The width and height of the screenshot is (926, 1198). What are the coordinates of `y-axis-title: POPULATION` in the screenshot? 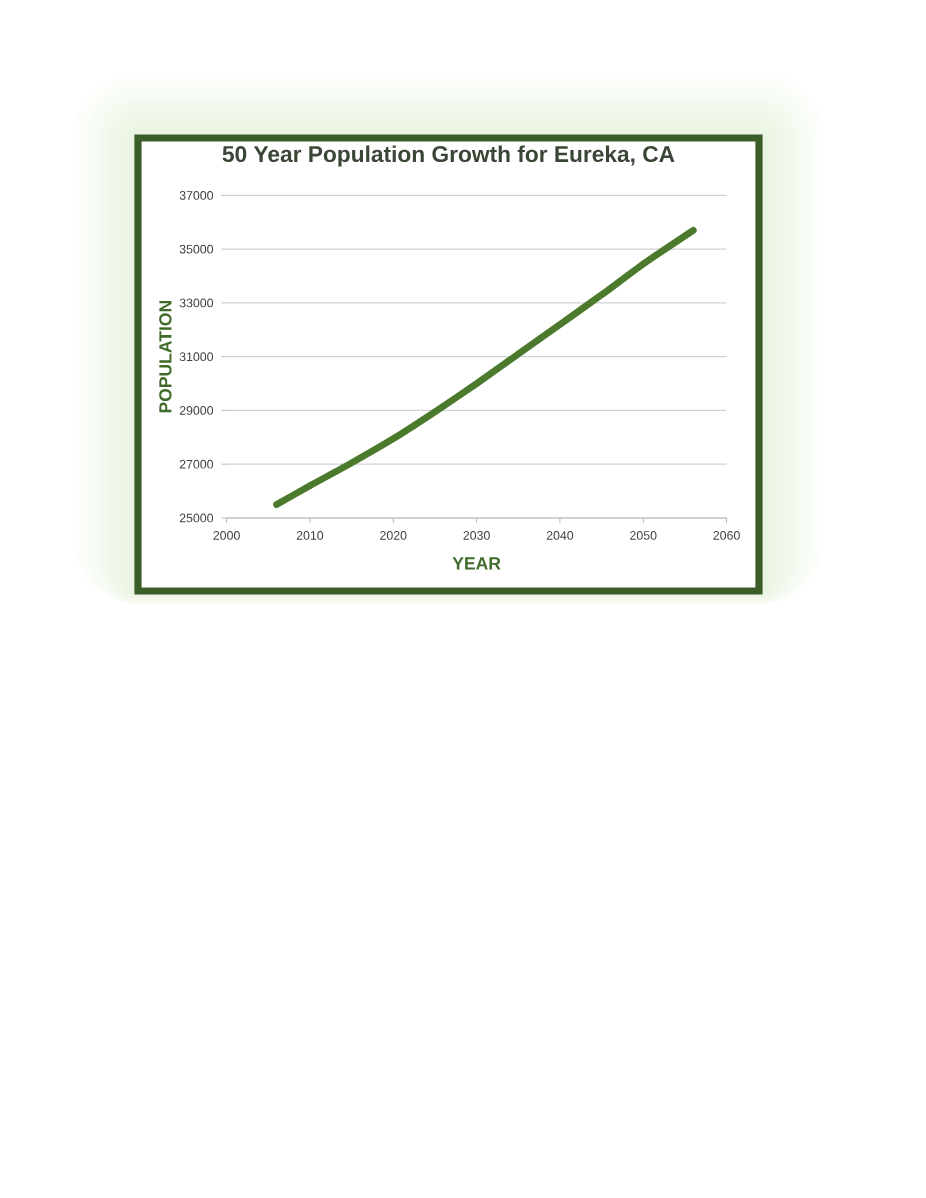 It's located at (165, 357).